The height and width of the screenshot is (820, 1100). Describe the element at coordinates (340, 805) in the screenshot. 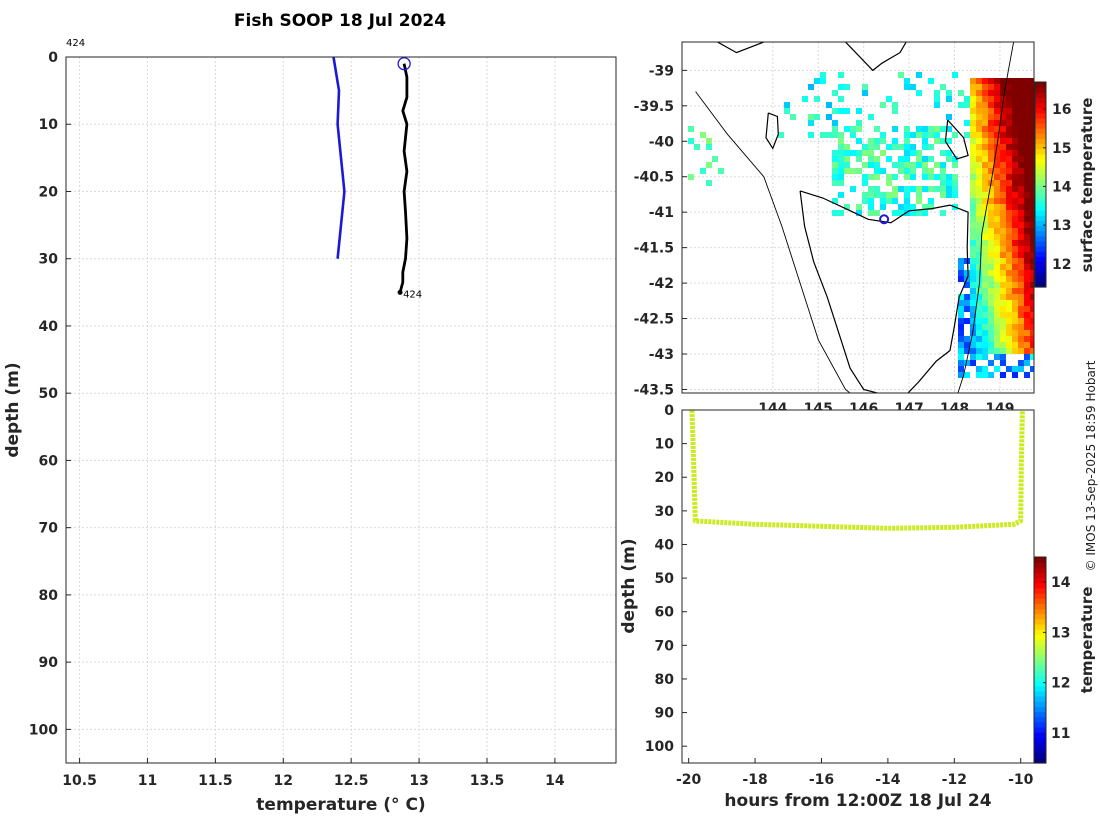

I see `profile-x-axis-label: temperature (° C)` at that location.